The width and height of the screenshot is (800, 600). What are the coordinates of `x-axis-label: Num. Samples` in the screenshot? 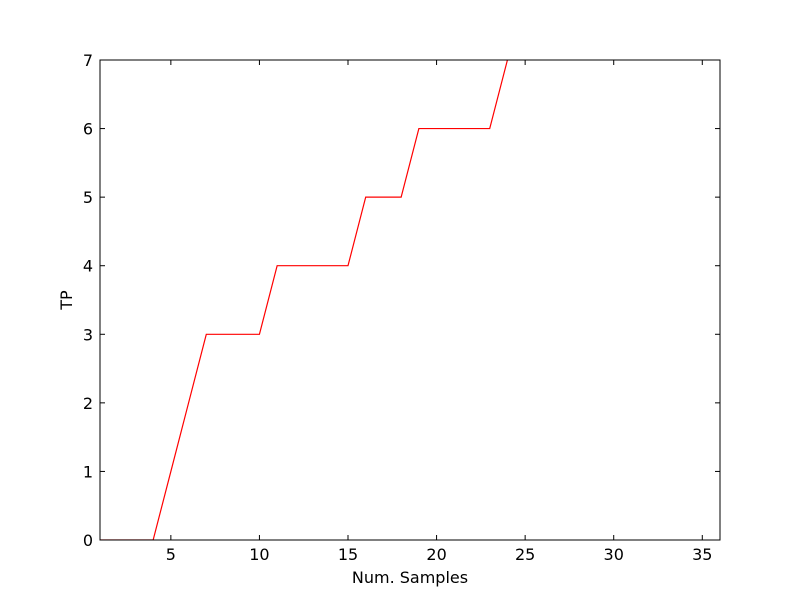 It's located at (410, 577).